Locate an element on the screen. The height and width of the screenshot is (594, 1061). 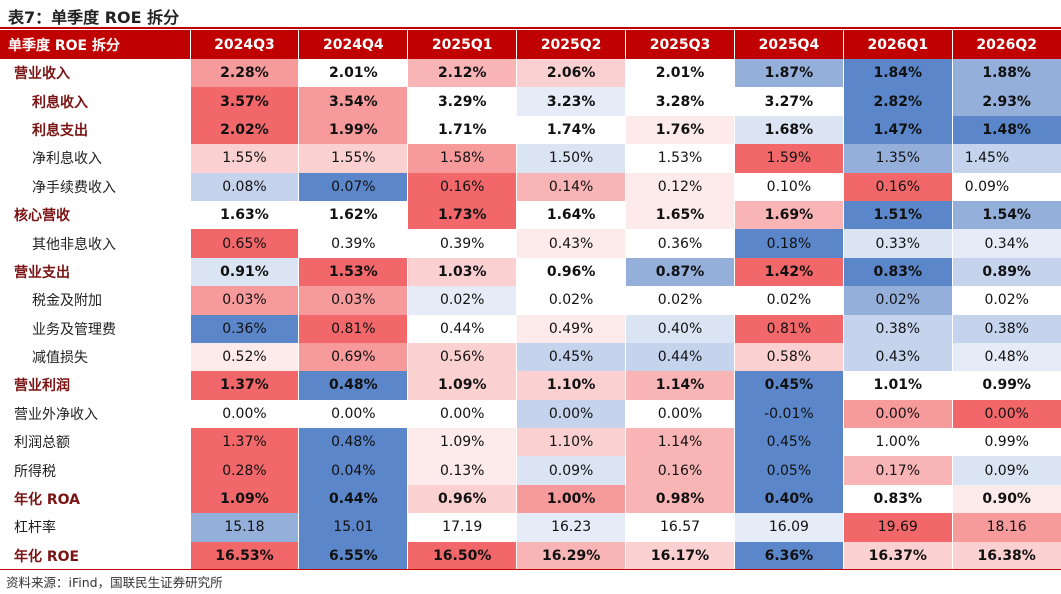
table-cell: 1.14% is located at coordinates (680, 385).